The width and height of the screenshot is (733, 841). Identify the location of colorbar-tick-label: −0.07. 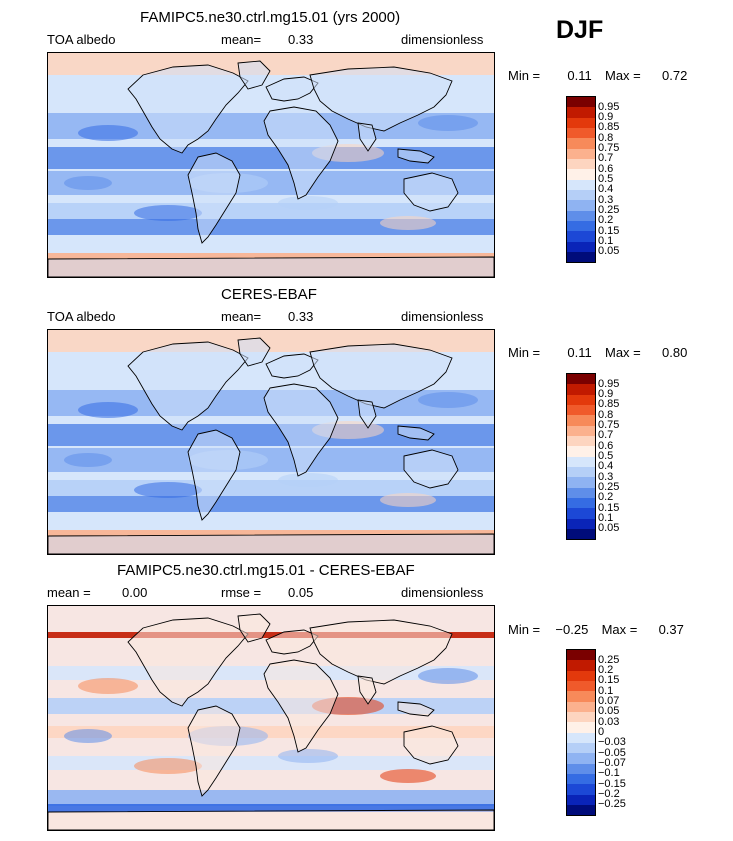
(612, 763).